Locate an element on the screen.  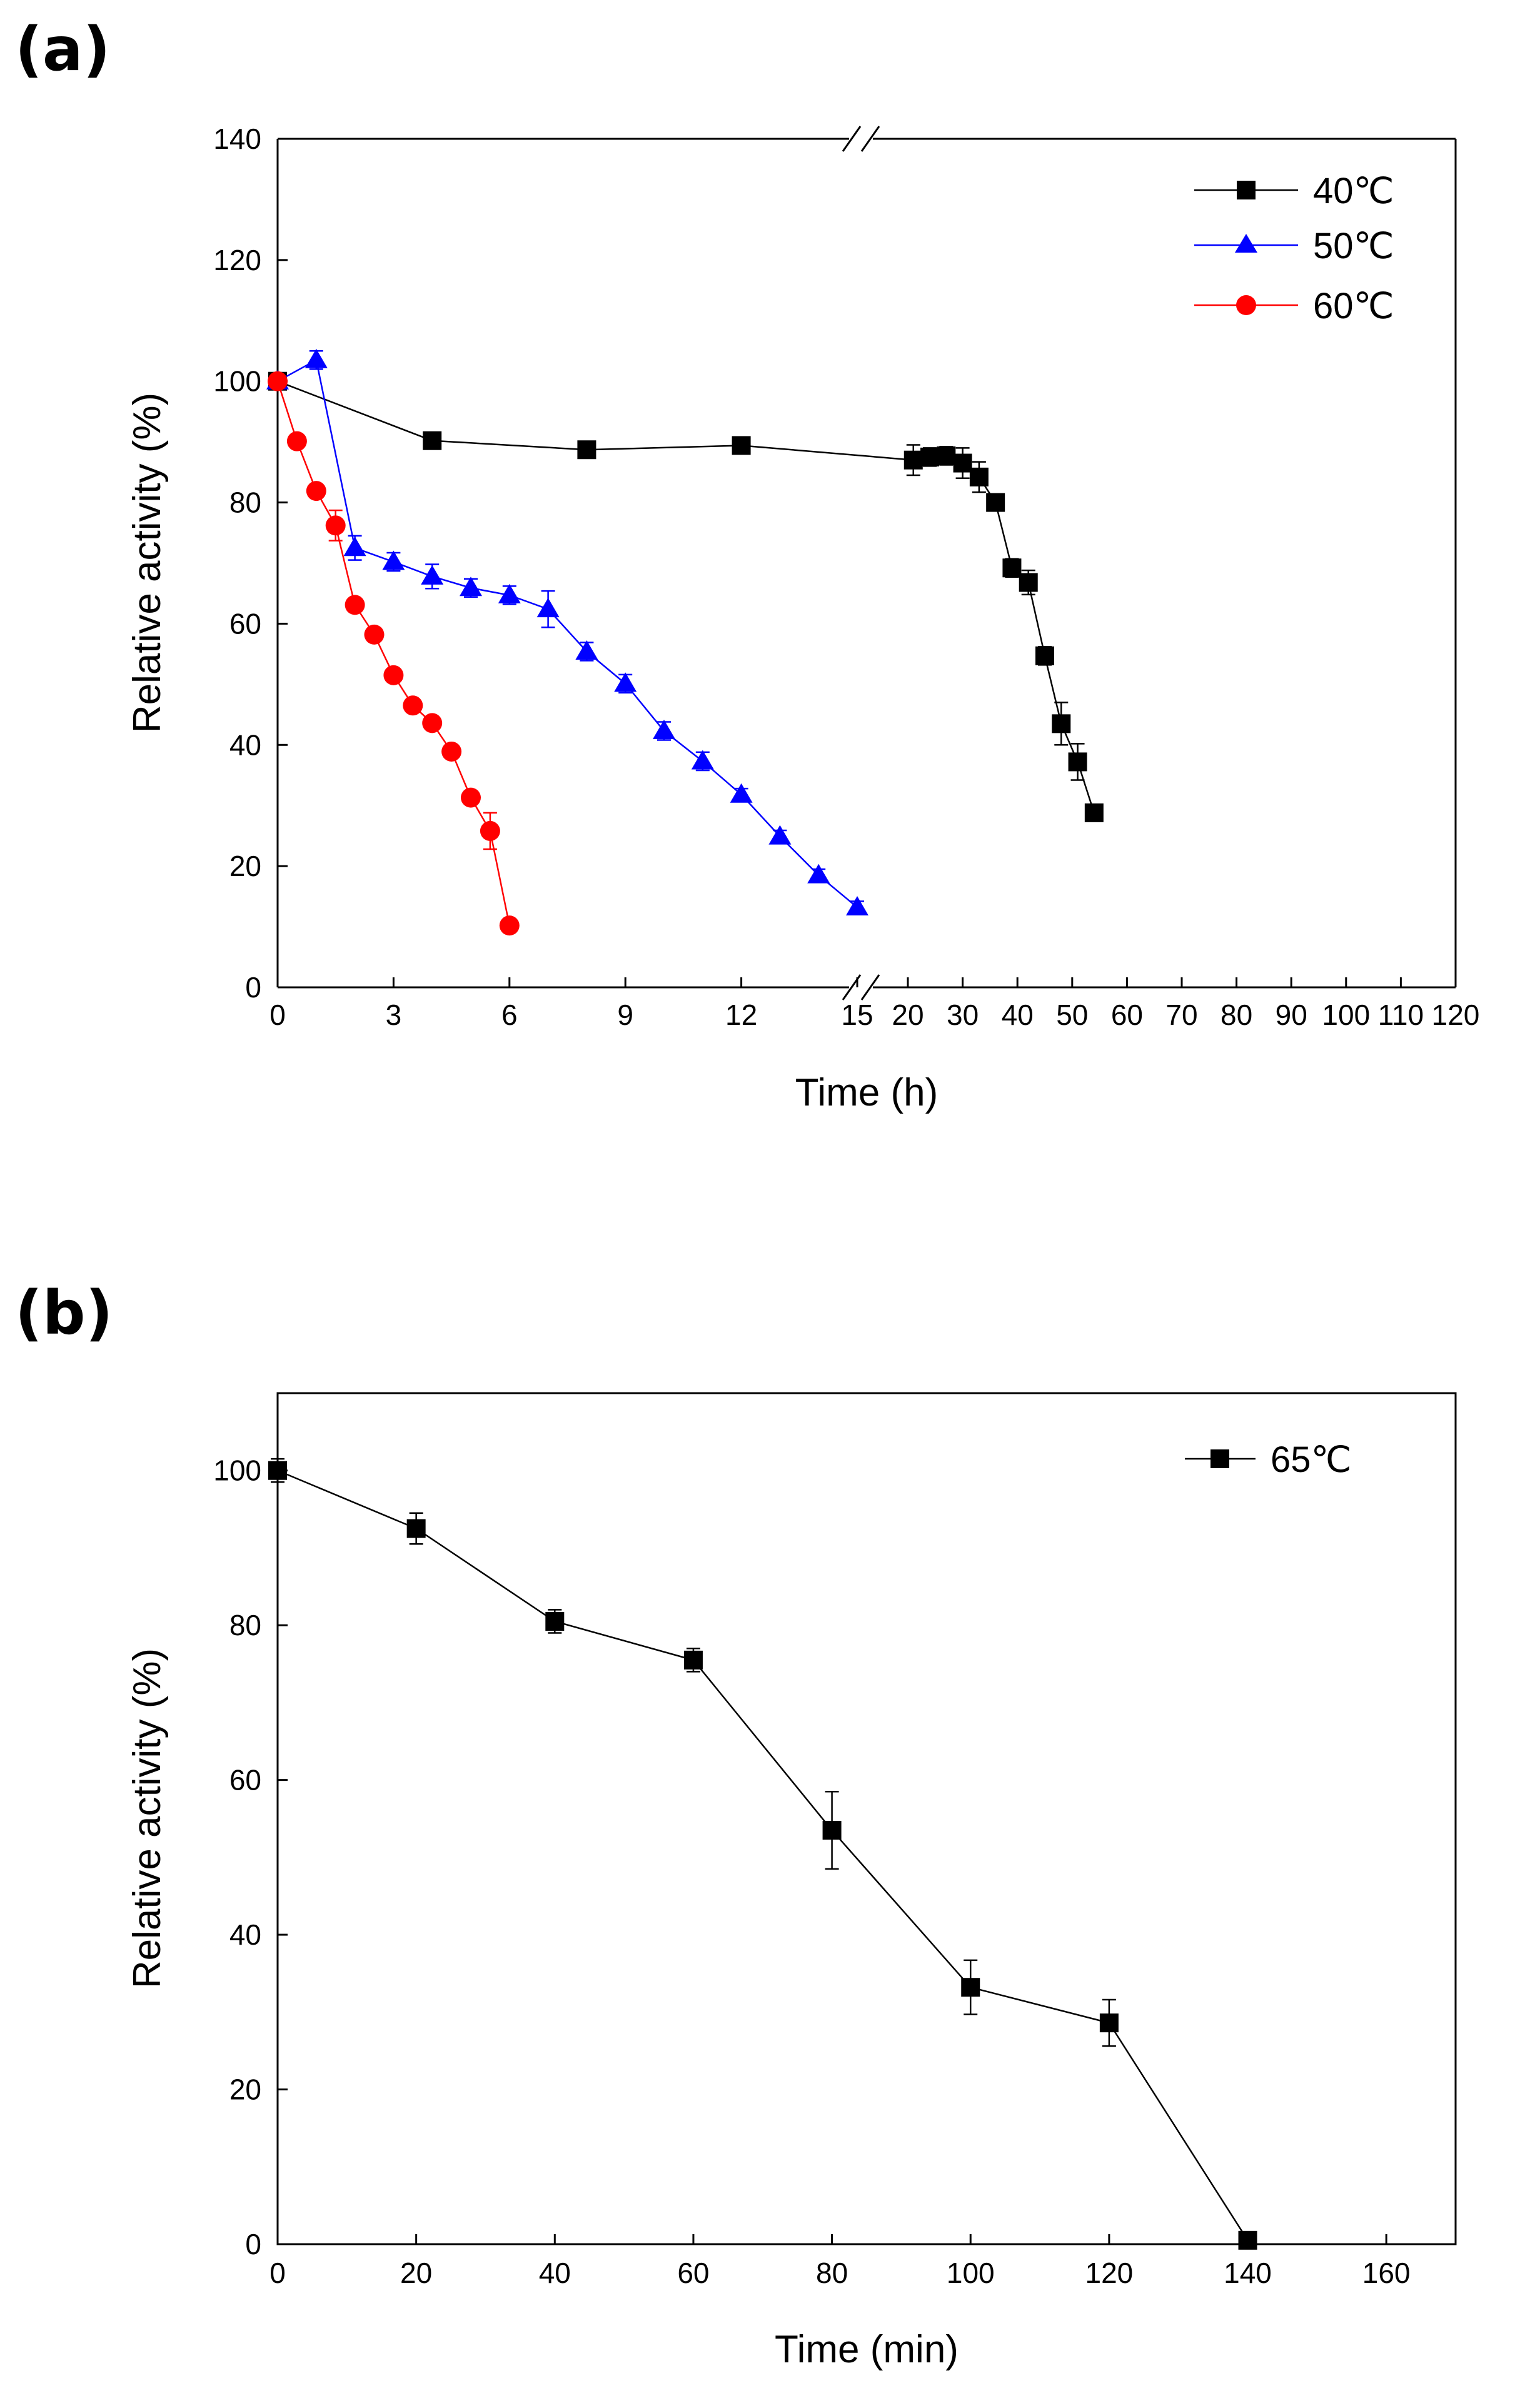
x-tick-label: 160 is located at coordinates (1386, 2273).